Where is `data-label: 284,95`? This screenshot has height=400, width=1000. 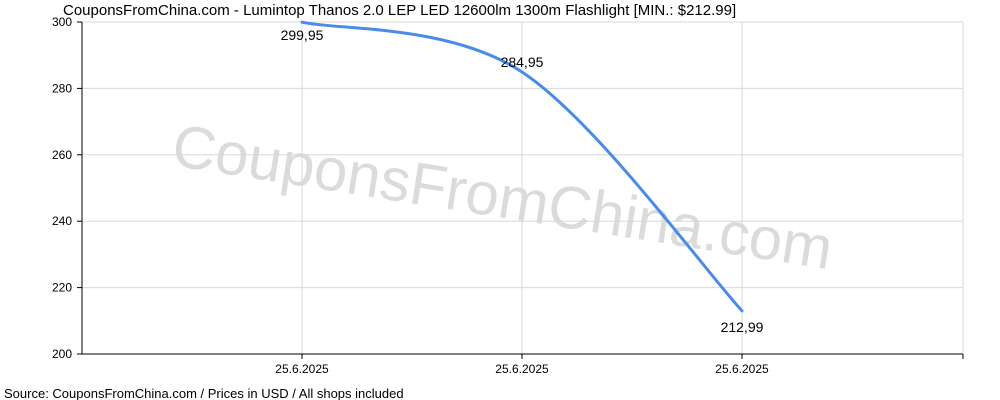 data-label: 284,95 is located at coordinates (522, 62).